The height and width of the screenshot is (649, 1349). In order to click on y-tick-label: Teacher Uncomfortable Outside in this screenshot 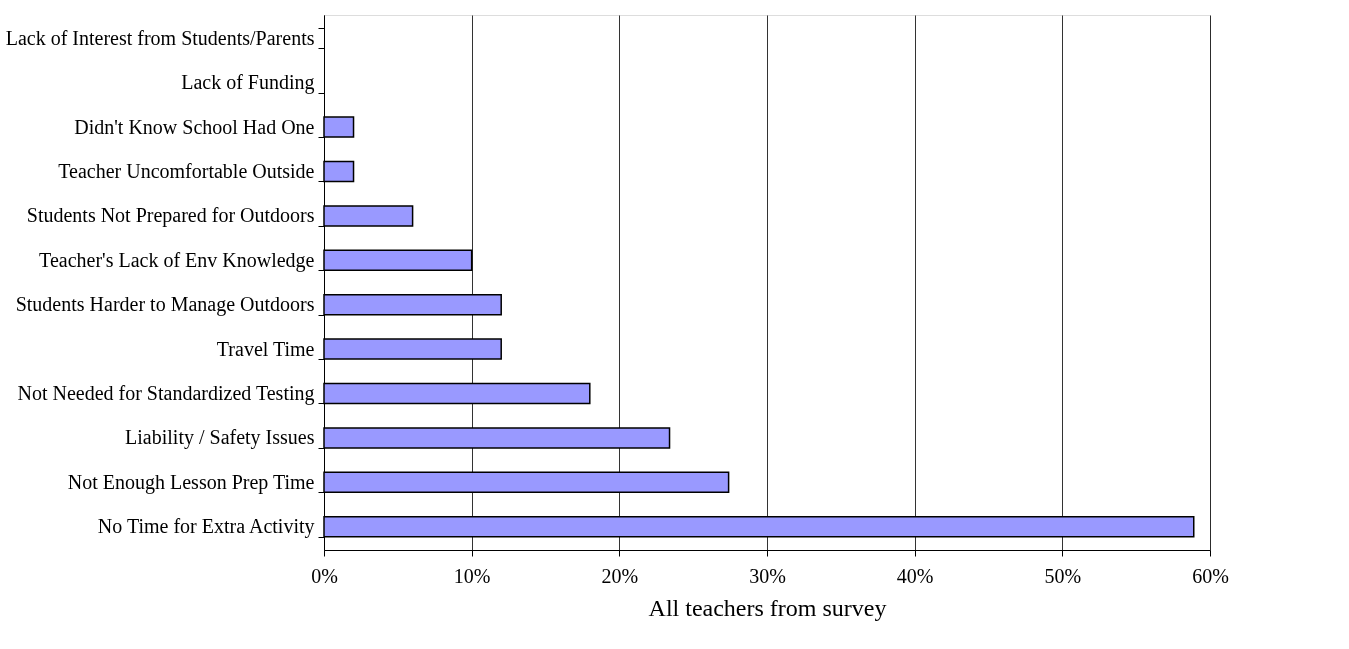, I will do `click(186, 171)`.